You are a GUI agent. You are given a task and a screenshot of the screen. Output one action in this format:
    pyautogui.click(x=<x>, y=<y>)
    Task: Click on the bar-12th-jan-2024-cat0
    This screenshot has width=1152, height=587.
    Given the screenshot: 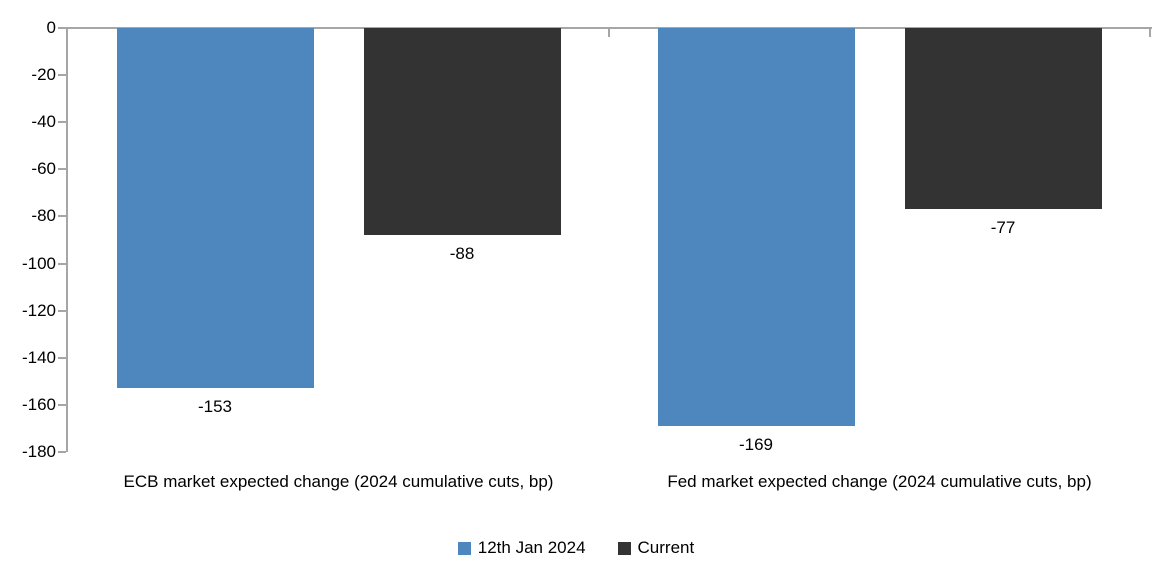 What is the action you would take?
    pyautogui.click(x=215, y=208)
    